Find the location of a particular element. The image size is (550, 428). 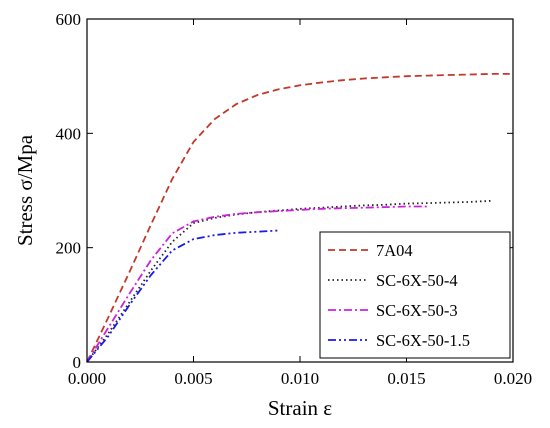

y-axis-label: Stress σ/Mpa is located at coordinates (25, 190).